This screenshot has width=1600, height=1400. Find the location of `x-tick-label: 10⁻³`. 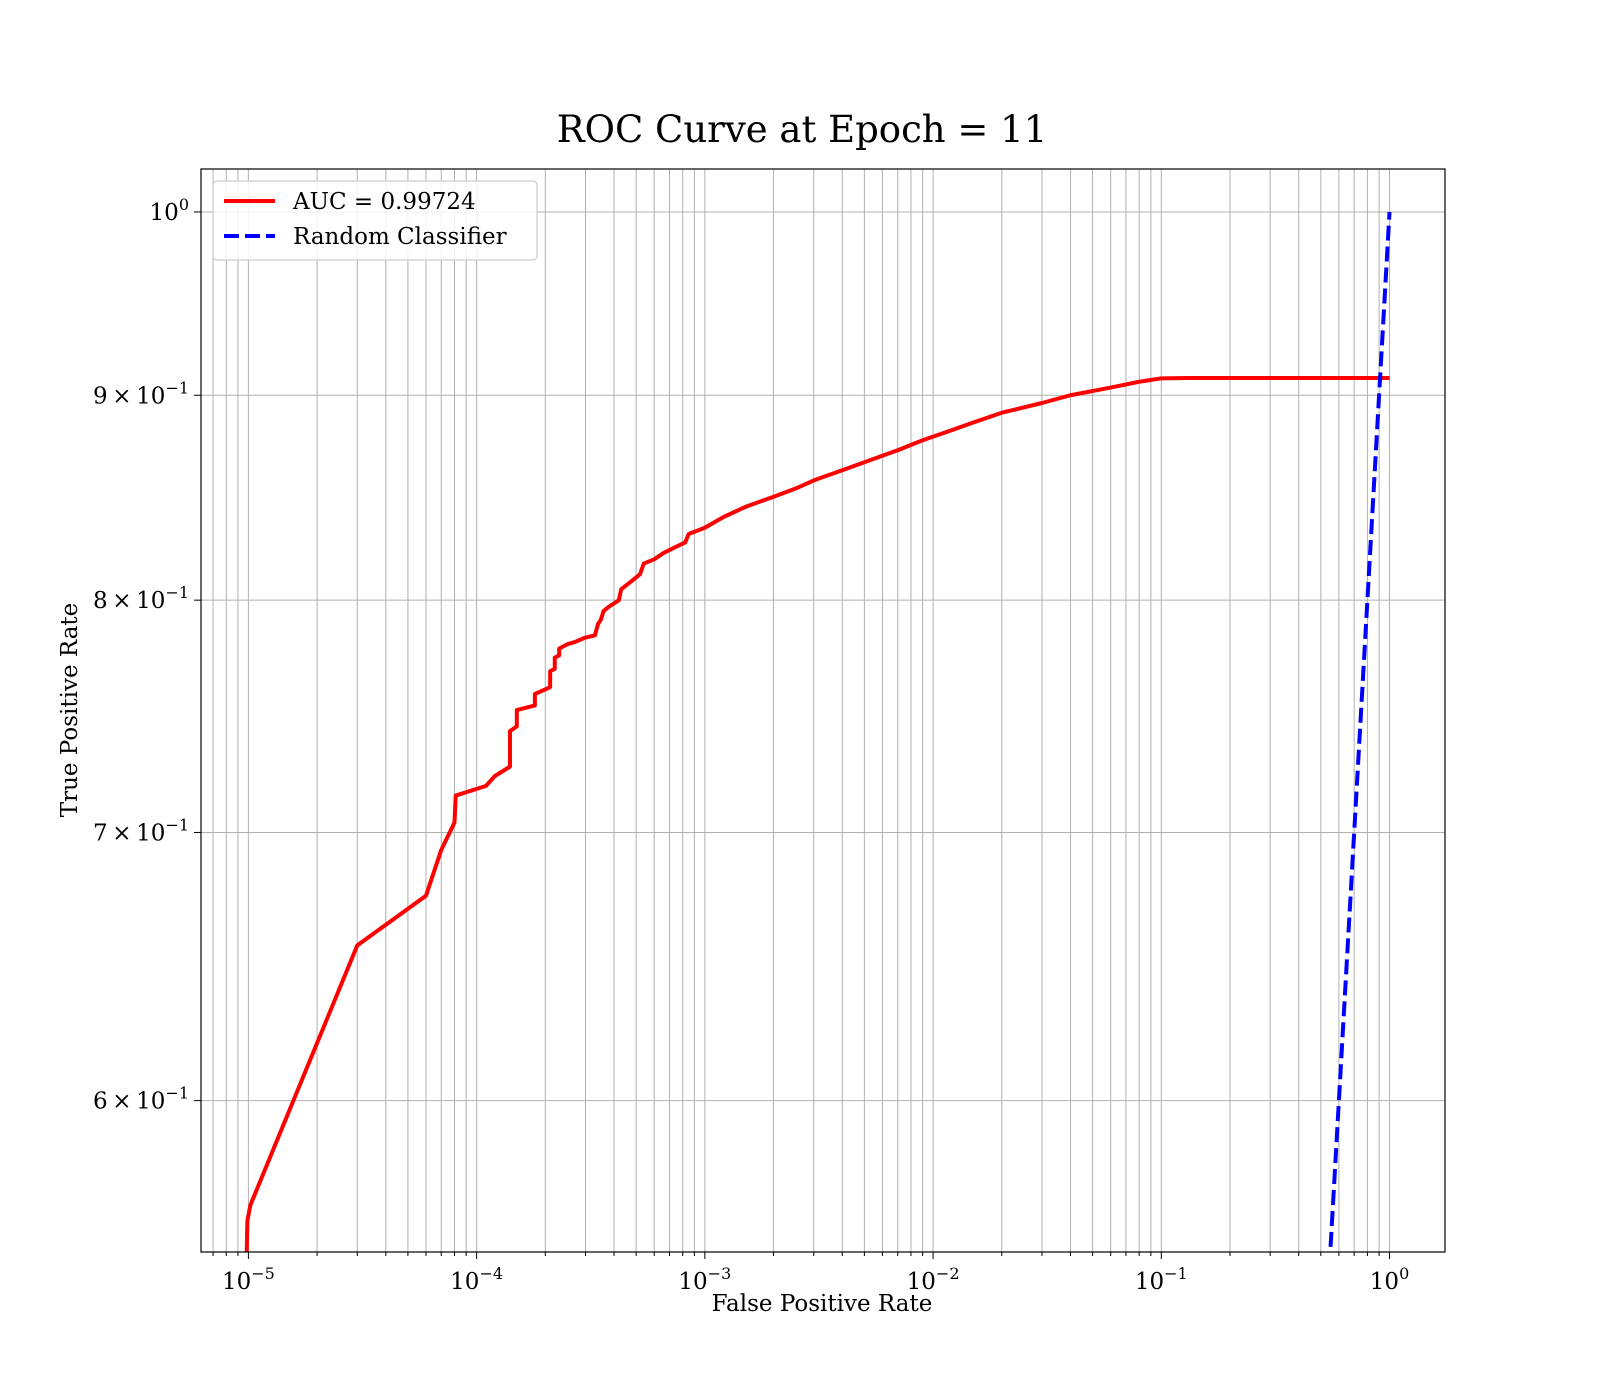

x-tick-label: 10⁻³ is located at coordinates (704, 1279).